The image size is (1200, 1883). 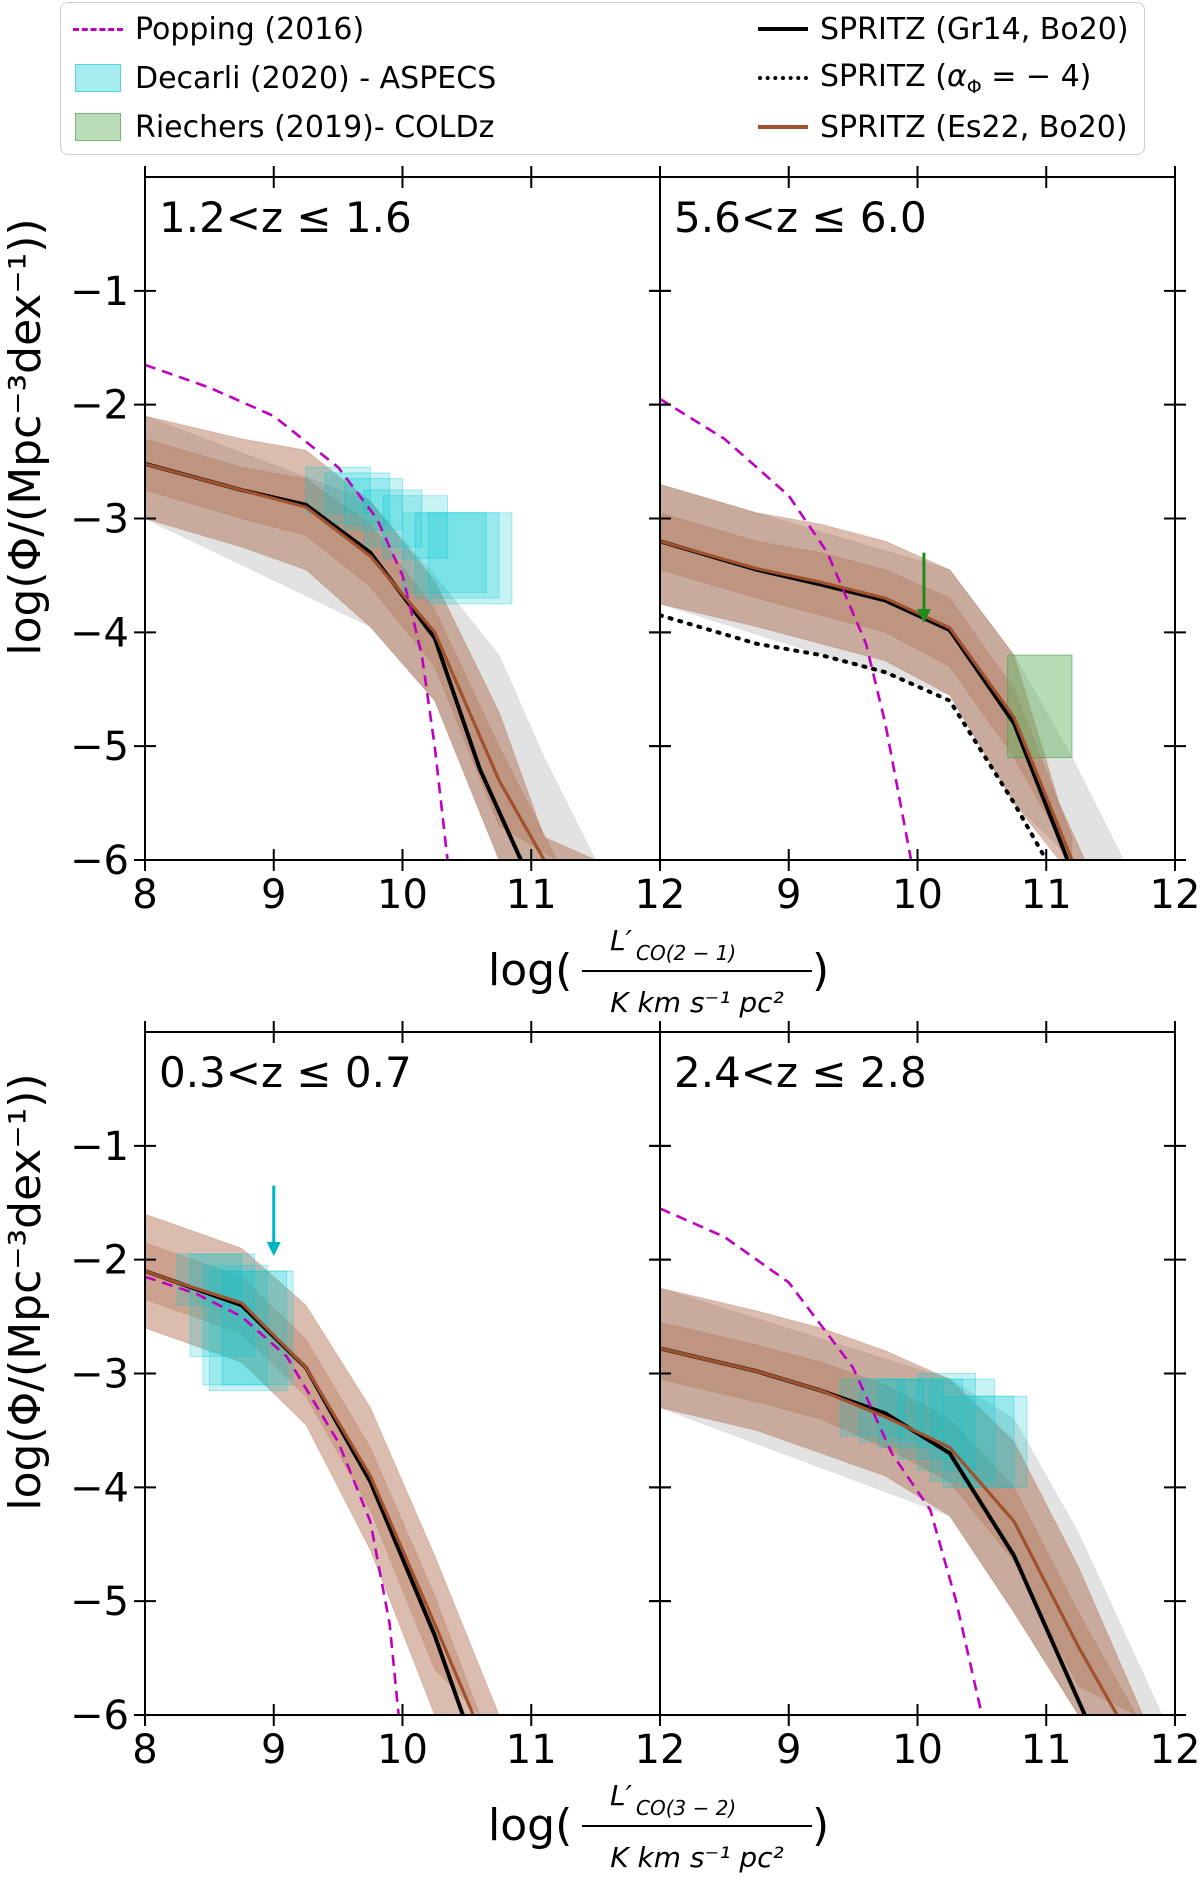 I want to click on legend-item-riechers: Riechers (2019)- COLDz, so click(x=282, y=127).